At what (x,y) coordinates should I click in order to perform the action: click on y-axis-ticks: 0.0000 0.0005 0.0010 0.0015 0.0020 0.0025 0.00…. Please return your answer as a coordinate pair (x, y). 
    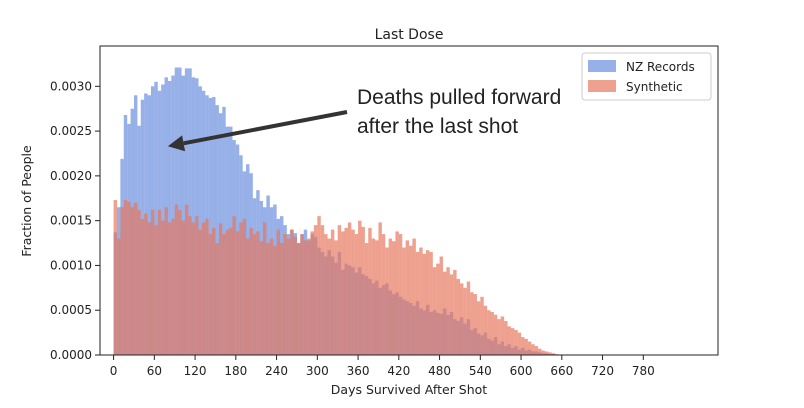
    Looking at the image, I should click on (75, 220).